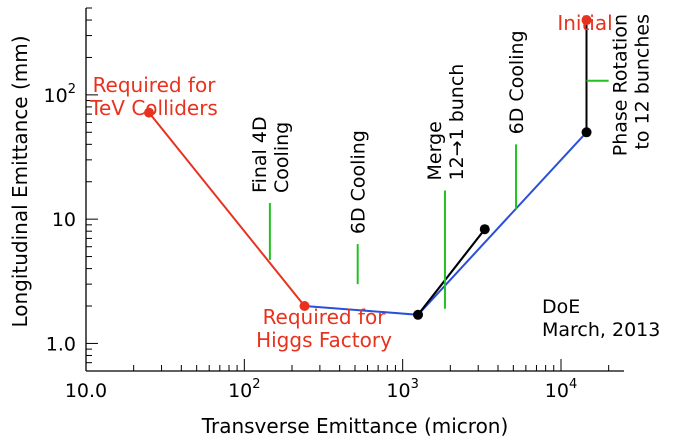  Describe the element at coordinates (20, 181) in the screenshot. I see `y-axis-title: Longitudinal Emittance (mm)` at that location.